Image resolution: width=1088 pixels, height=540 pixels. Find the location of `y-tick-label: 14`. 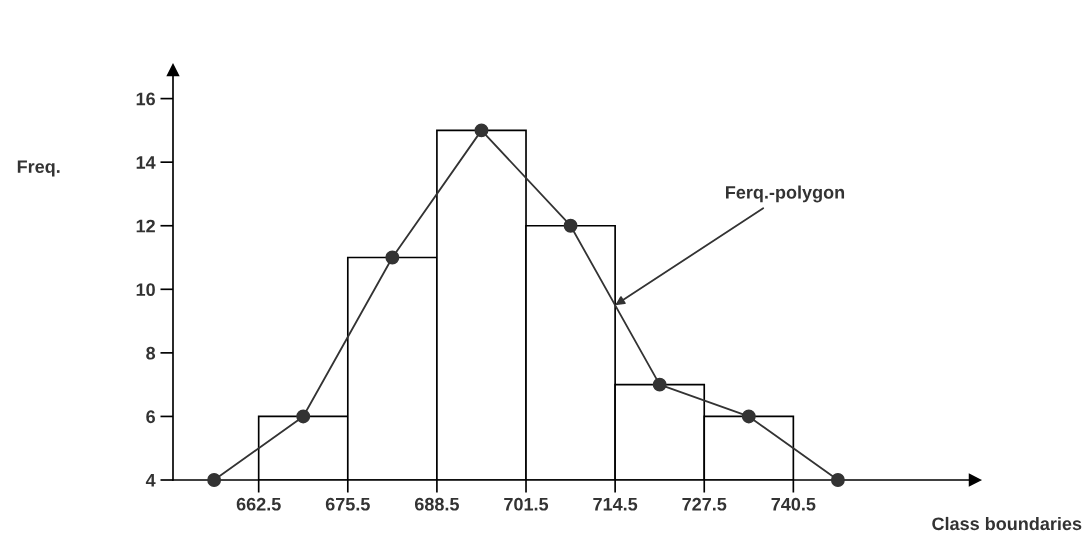

y-tick-label: 14 is located at coordinates (146, 162).